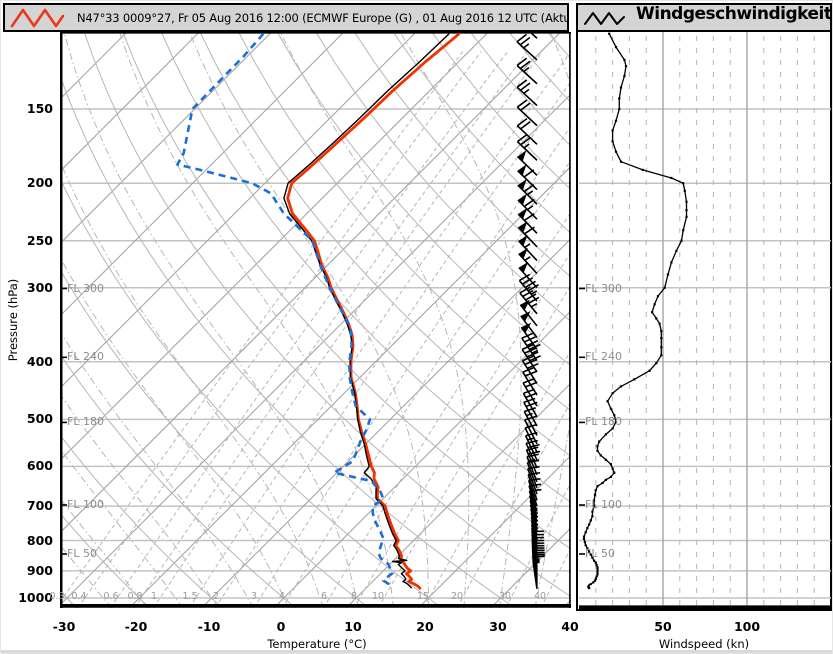 The height and width of the screenshot is (654, 833). I want to click on mixing-ratio-label: 6, so click(324, 596).